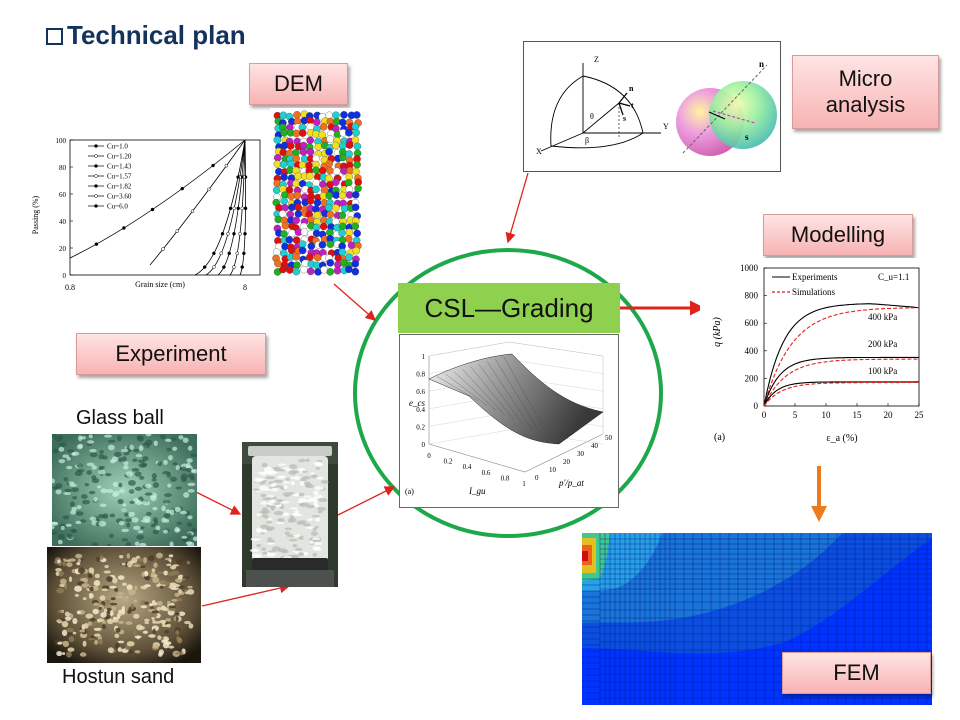 The image size is (960, 720). I want to click on csl-y-tick: 50, so click(609, 438).